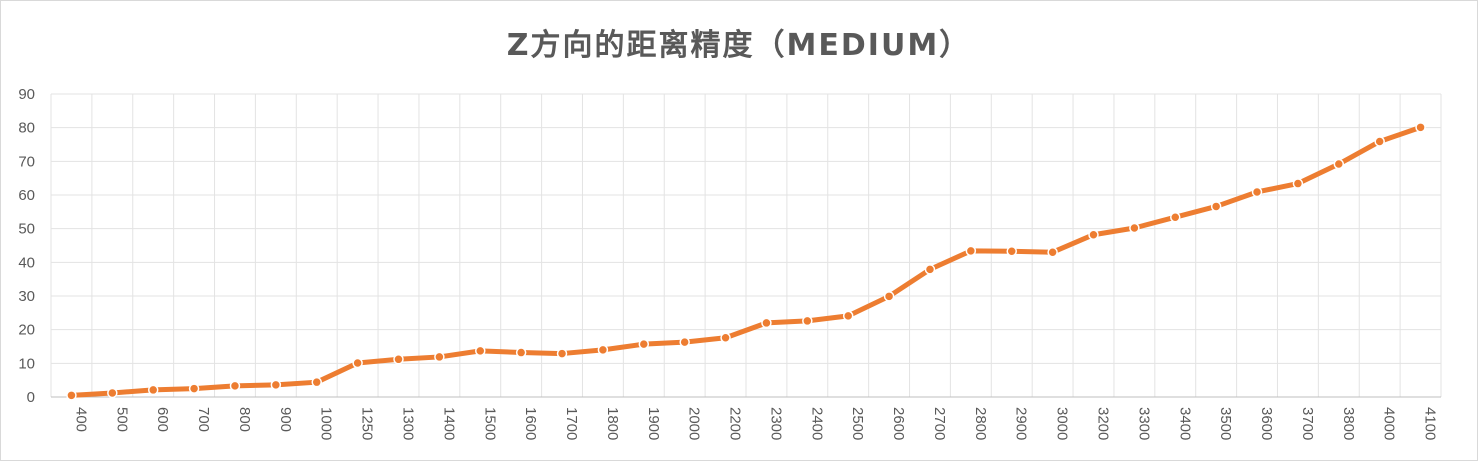 Image resolution: width=1478 pixels, height=461 pixels. What do you see at coordinates (367, 423) in the screenshot?
I see `x-tick-label: 1250` at bounding box center [367, 423].